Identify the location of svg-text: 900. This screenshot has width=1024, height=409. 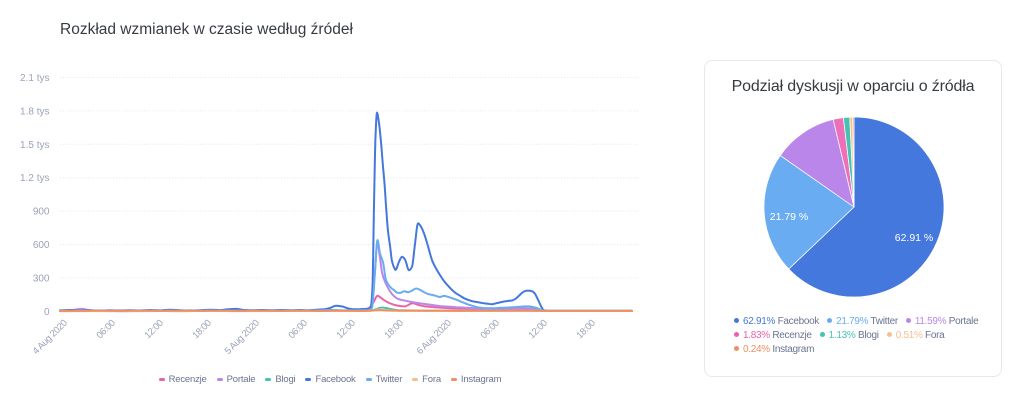
(41, 212).